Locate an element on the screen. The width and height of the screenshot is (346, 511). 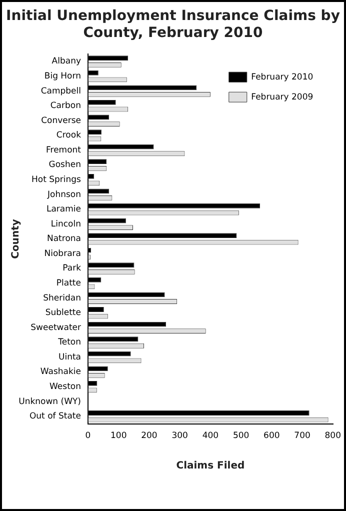
x-tick-label: 800 is located at coordinates (333, 436).